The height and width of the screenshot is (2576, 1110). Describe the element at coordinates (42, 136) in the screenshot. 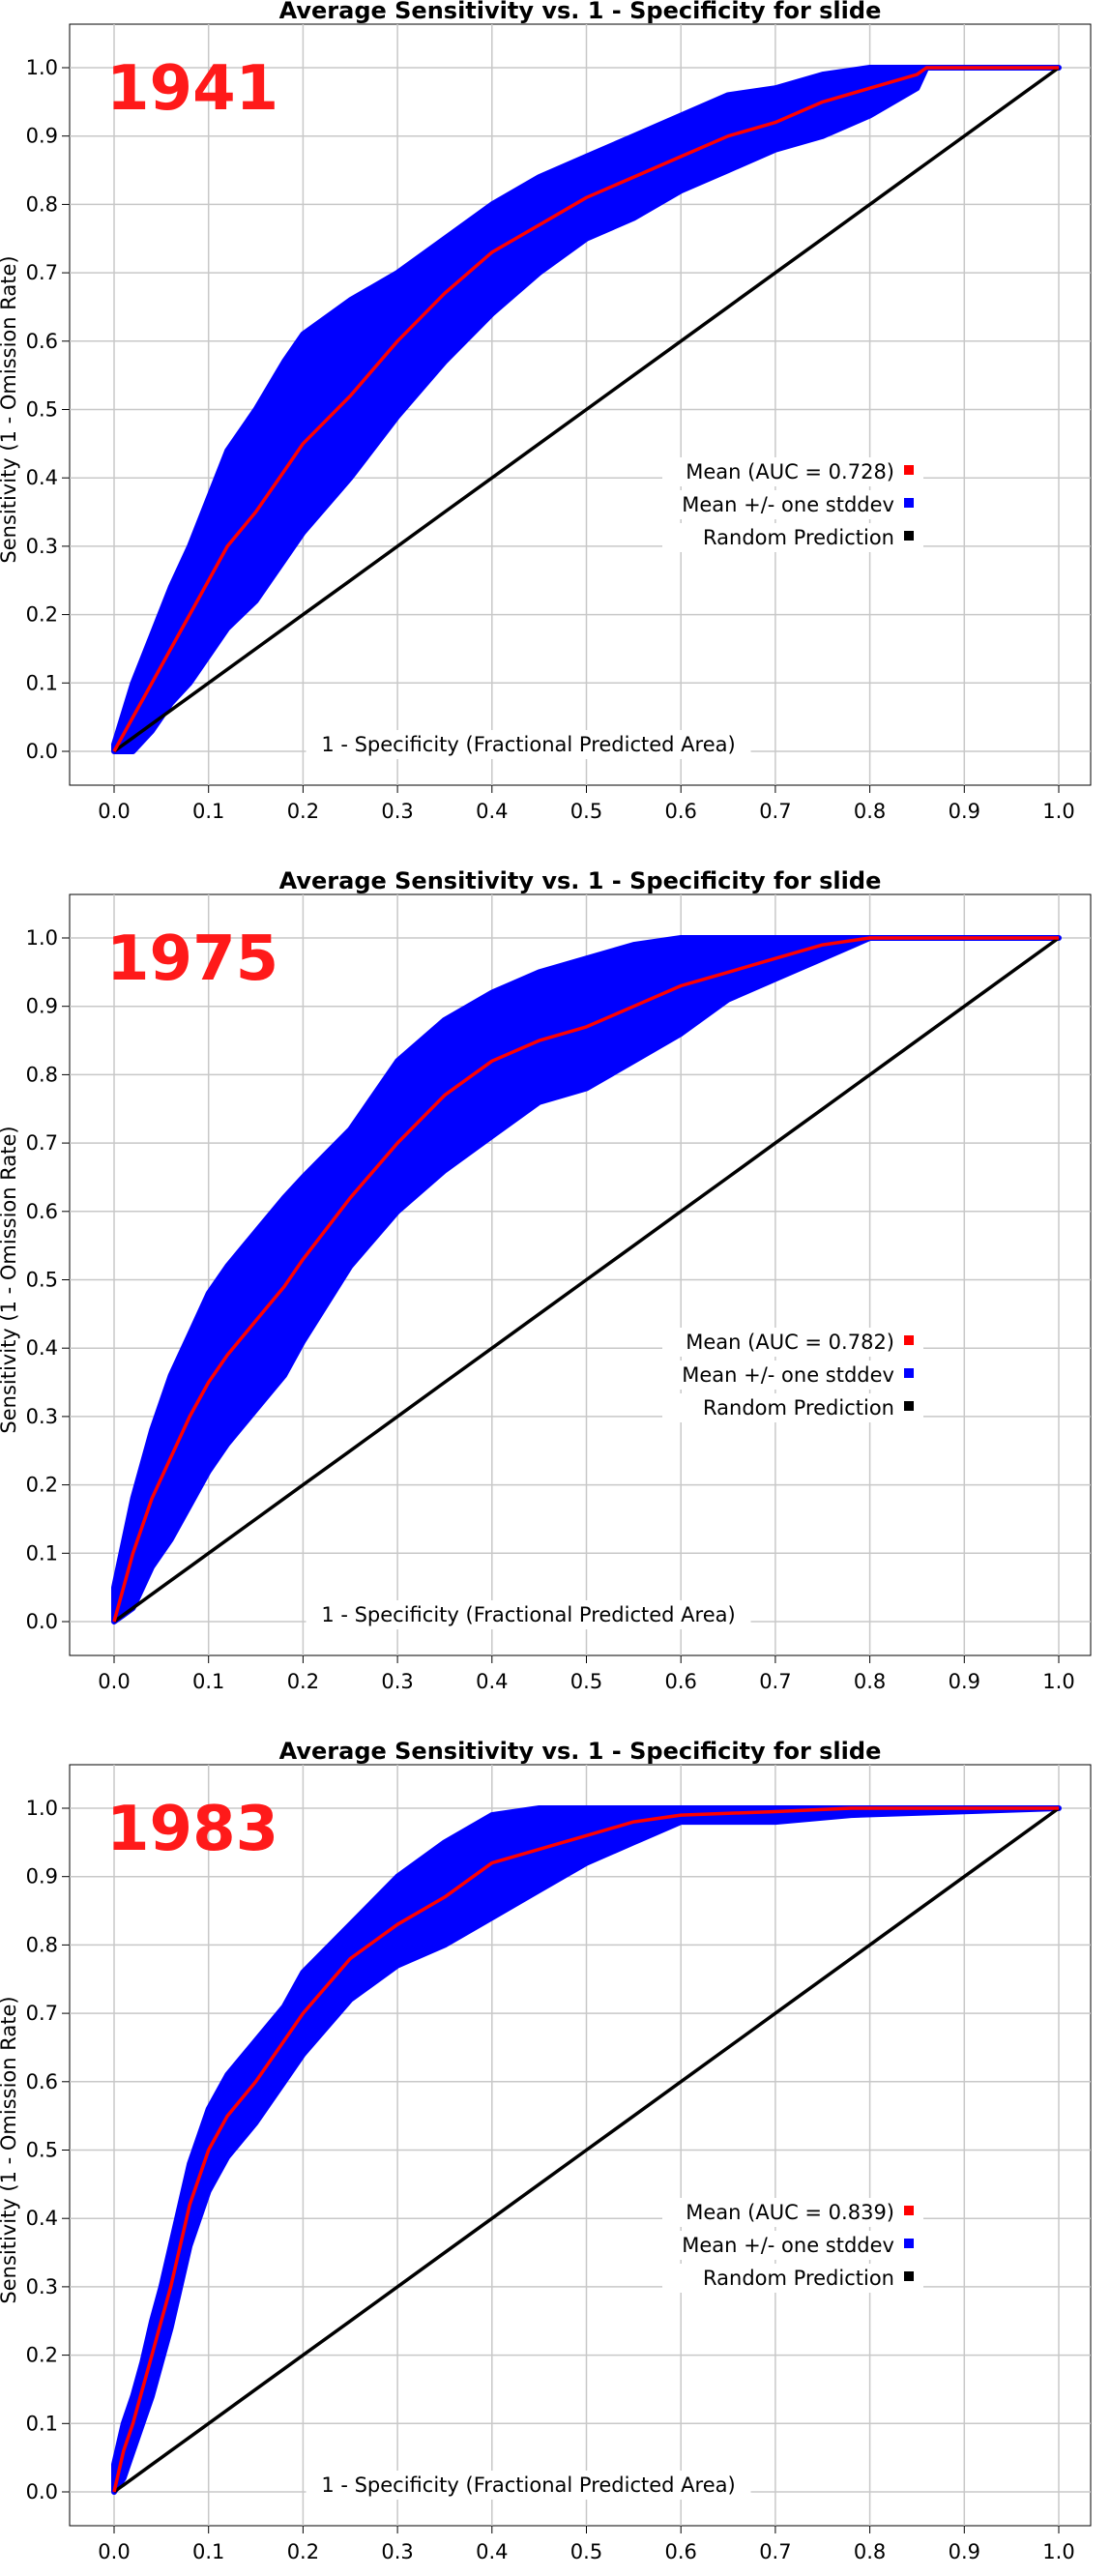

I see `y-tick-label: 0.9` at that location.